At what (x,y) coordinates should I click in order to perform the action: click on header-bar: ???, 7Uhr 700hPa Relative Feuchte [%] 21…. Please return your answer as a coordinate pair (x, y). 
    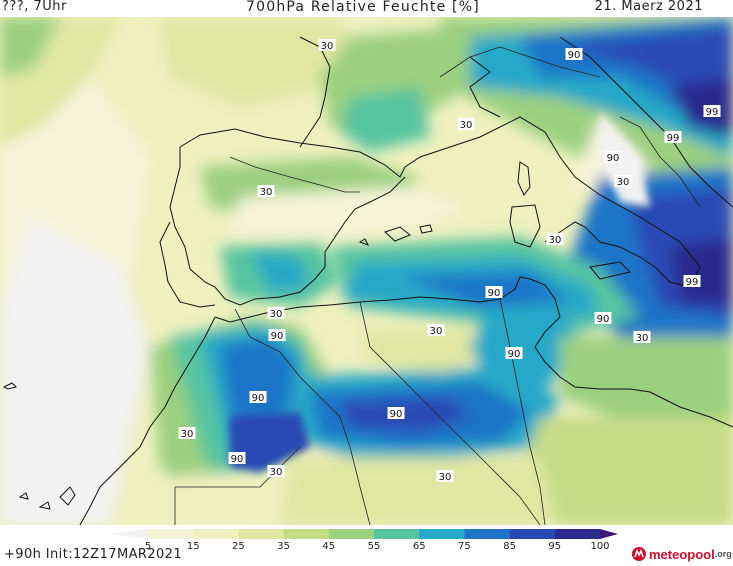
    Looking at the image, I should click on (366, 8).